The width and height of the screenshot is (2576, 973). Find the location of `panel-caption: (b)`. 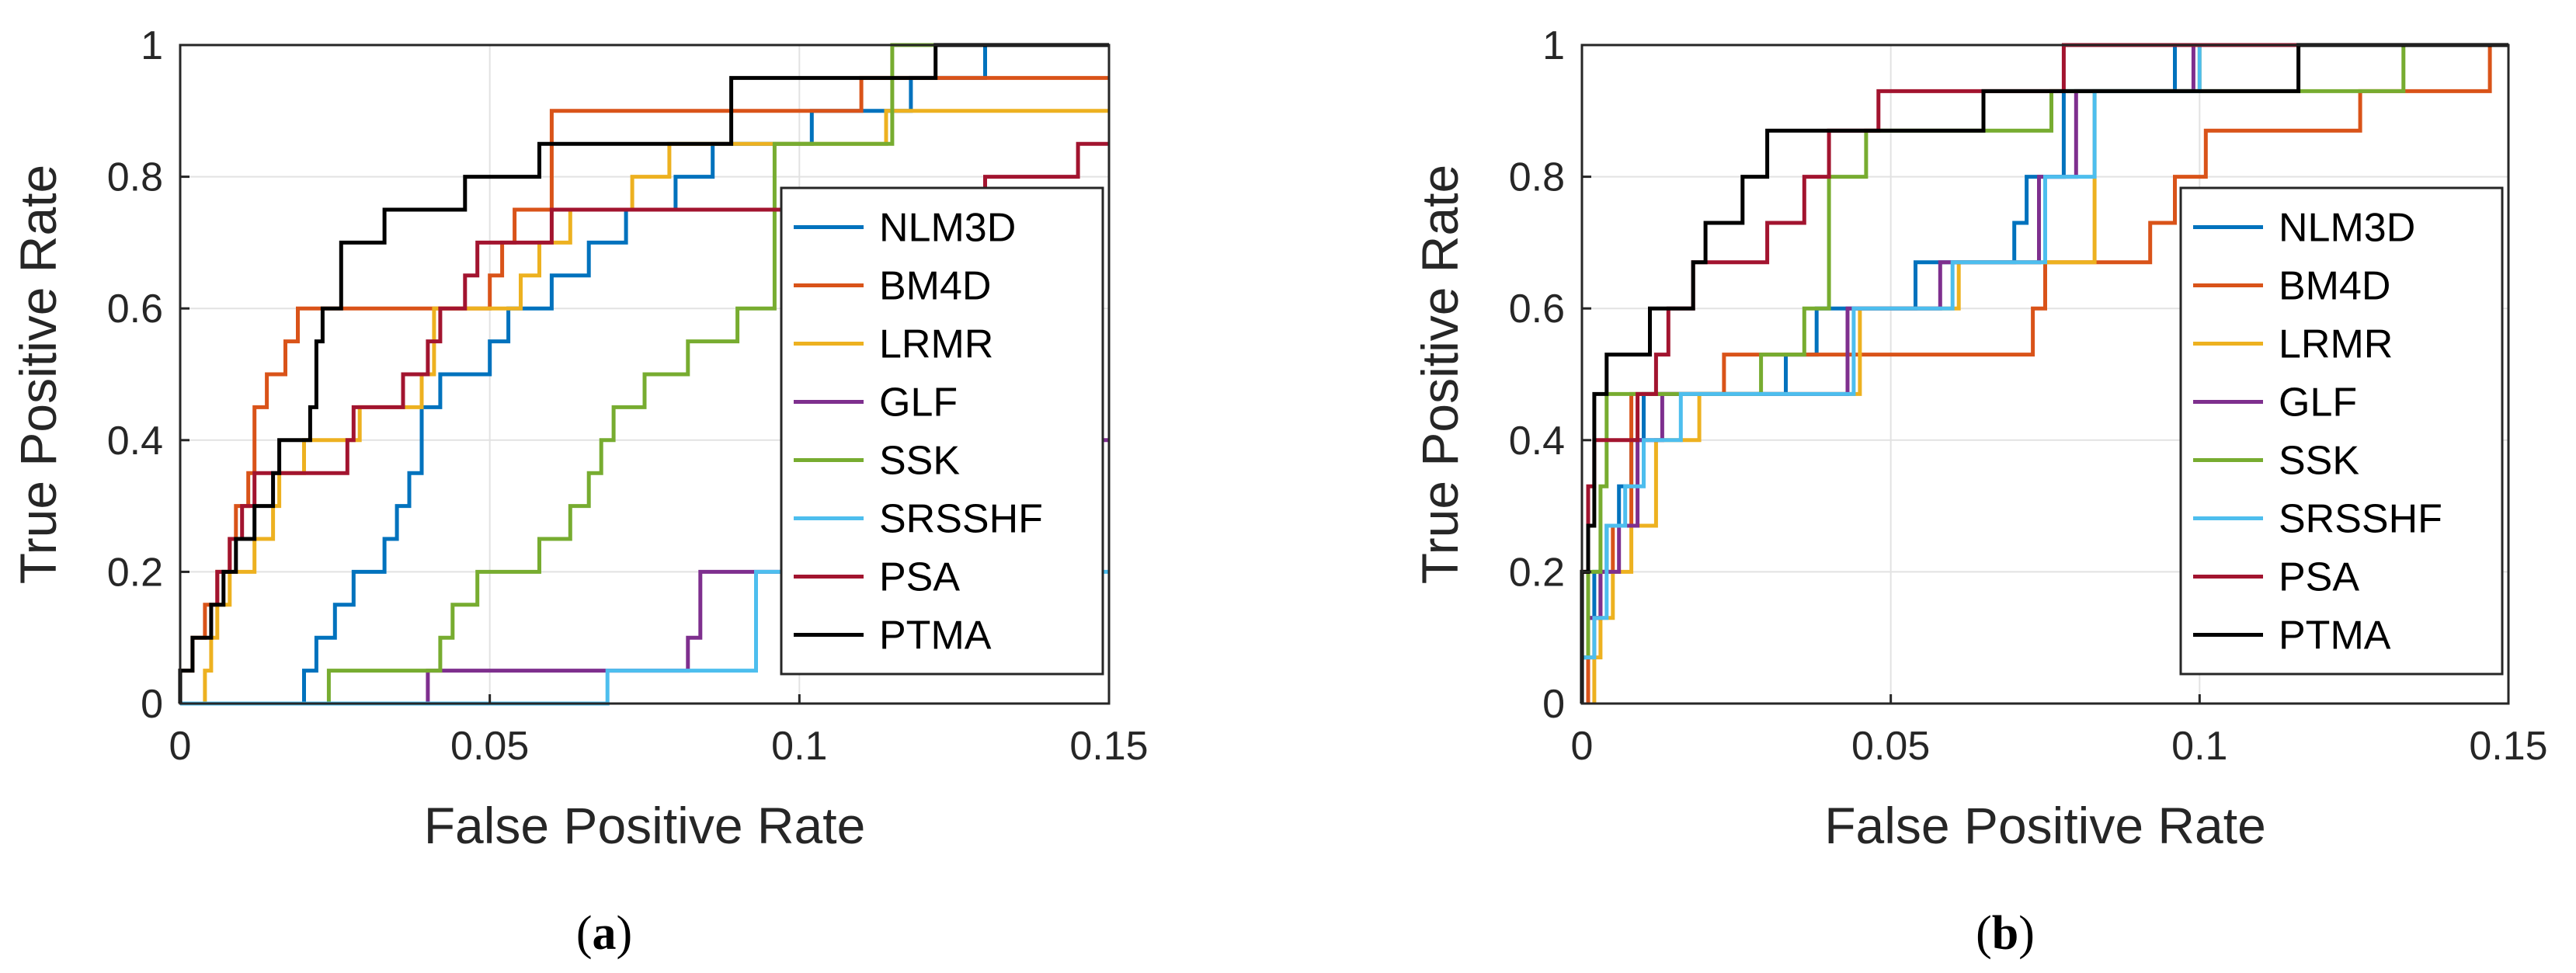

panel-caption: (b) is located at coordinates (2005, 933).